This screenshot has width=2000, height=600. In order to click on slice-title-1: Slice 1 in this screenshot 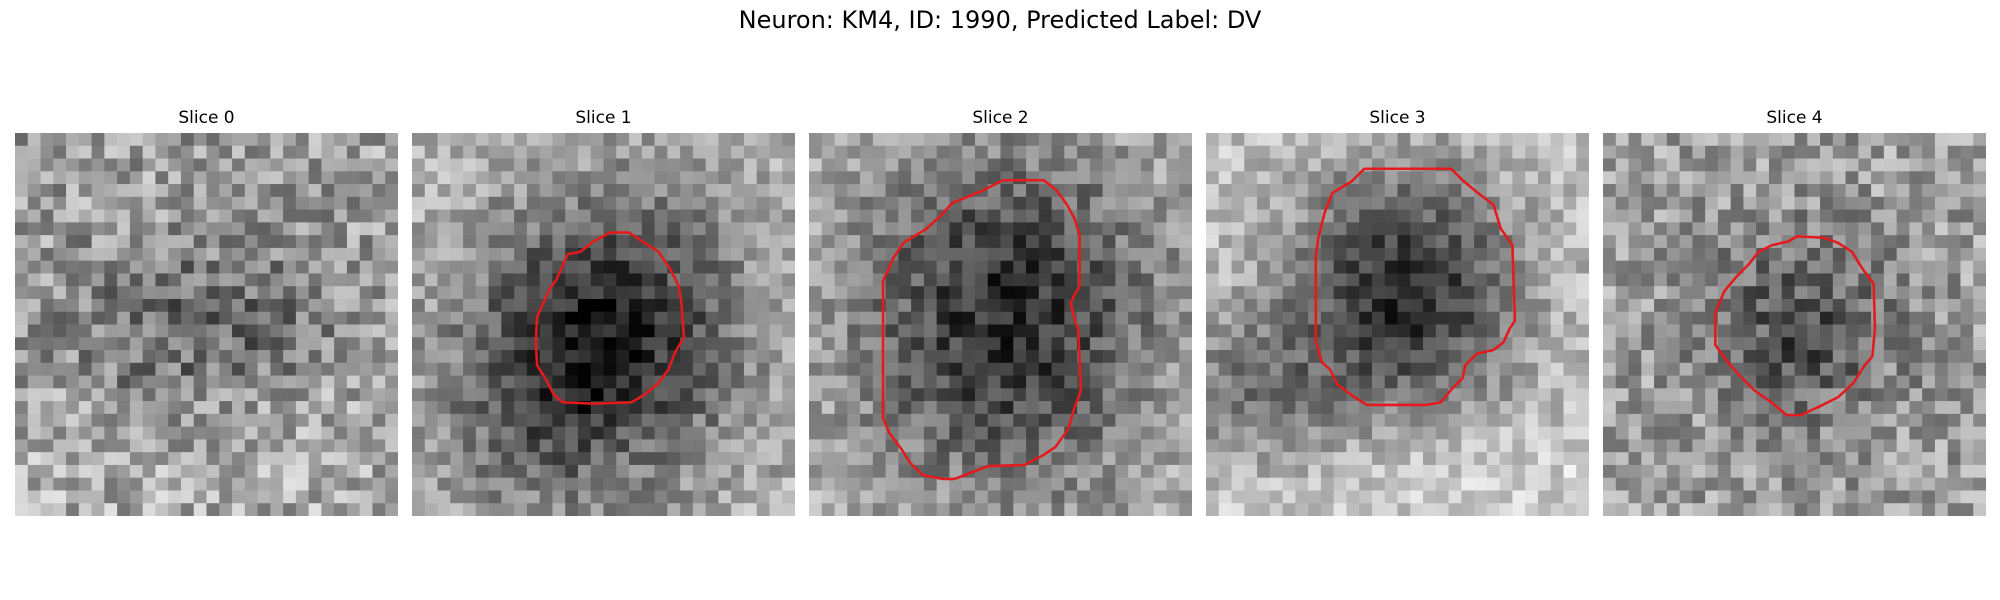, I will do `click(603, 118)`.